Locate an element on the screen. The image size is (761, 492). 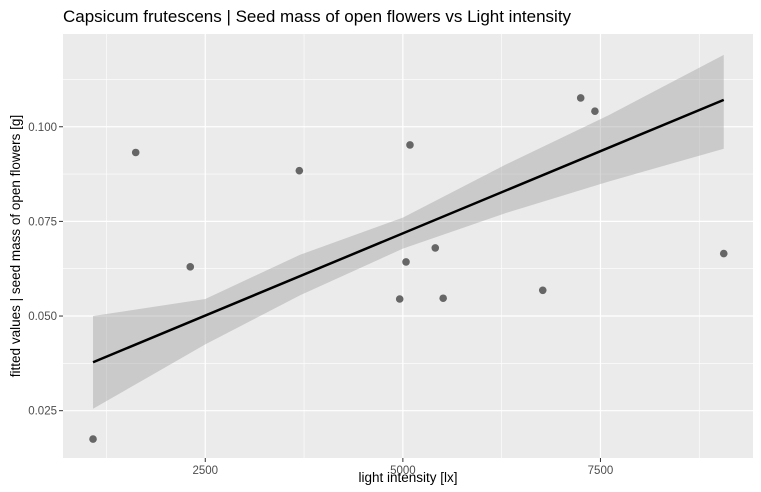
y-tick-label: 0.075 is located at coordinates (42, 222).